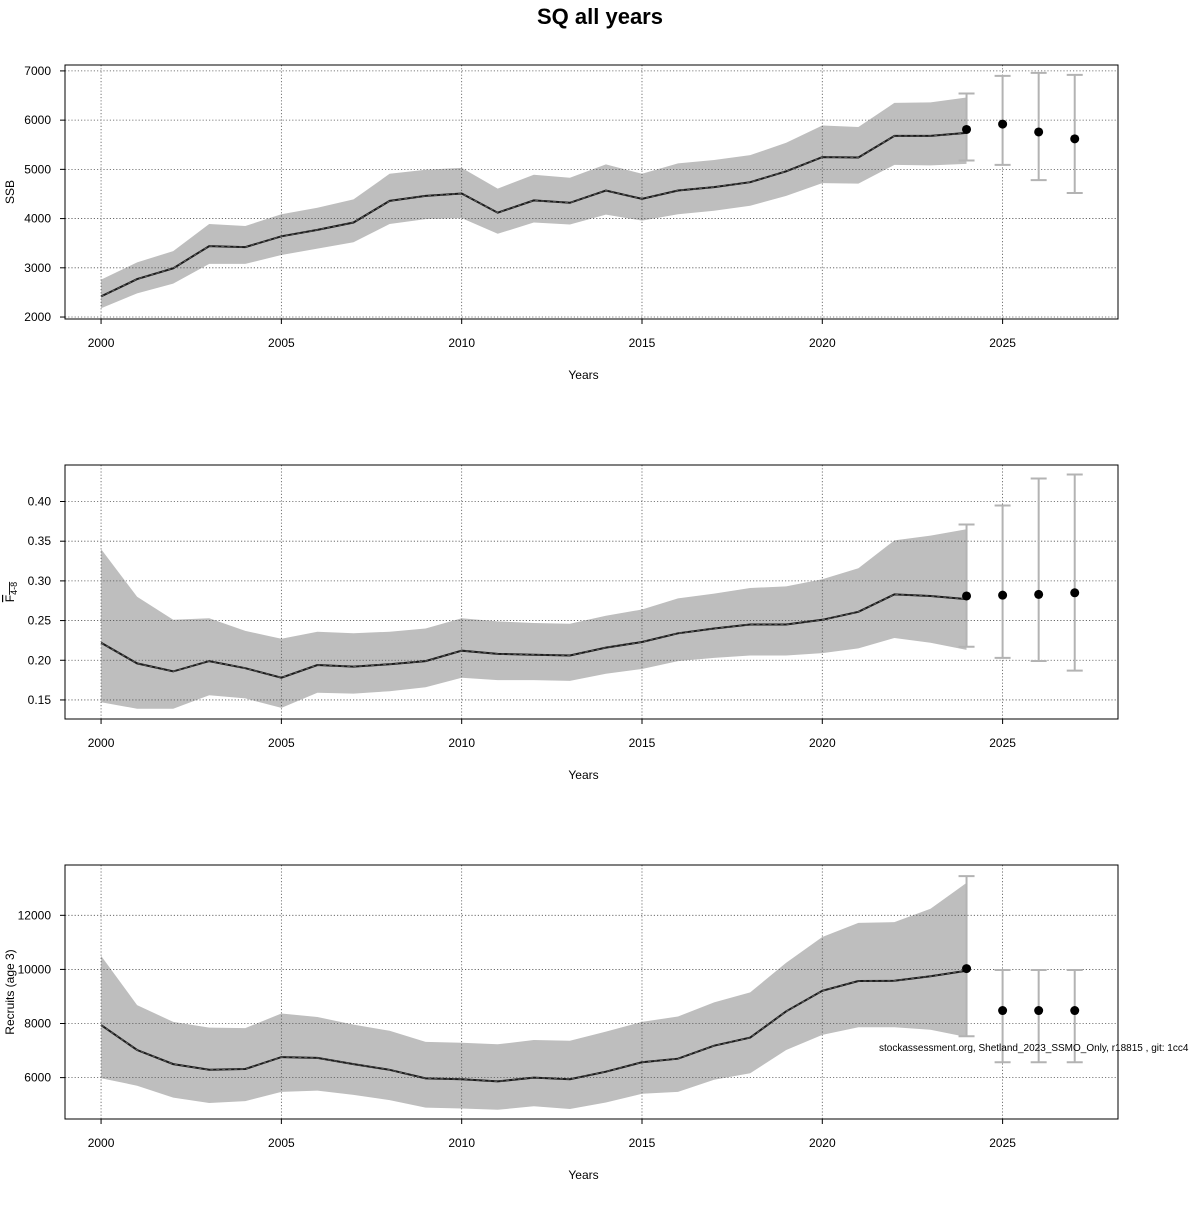 This screenshot has width=1200, height=1205. What do you see at coordinates (40, 621) in the screenshot?
I see `f-ytick-label-2: 0.25` at bounding box center [40, 621].